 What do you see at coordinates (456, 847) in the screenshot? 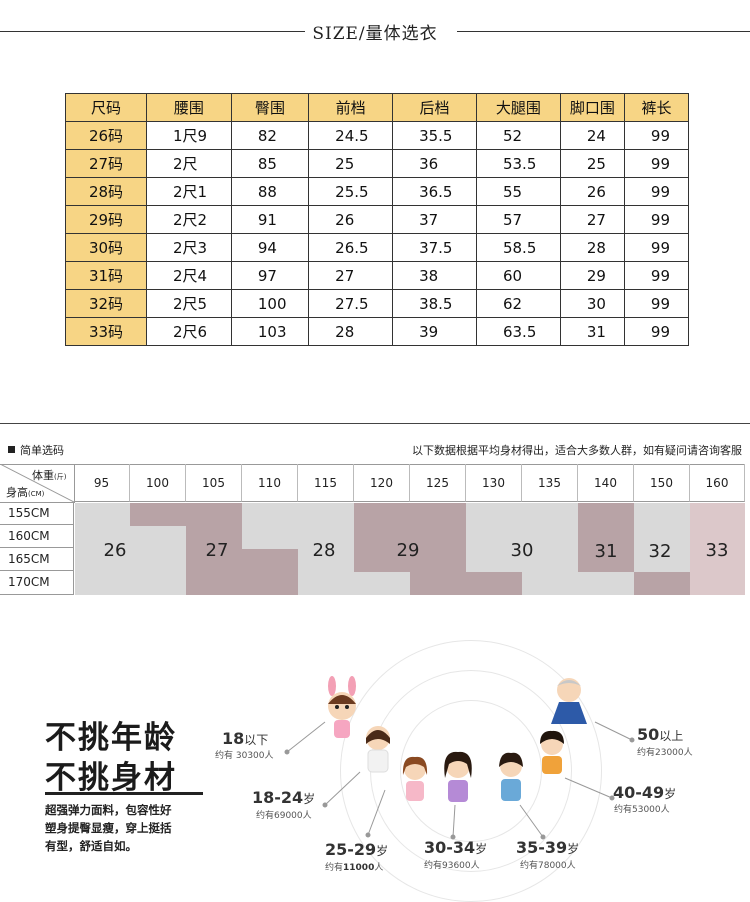
I see `age-group-30-34: 30-34岁` at bounding box center [456, 847].